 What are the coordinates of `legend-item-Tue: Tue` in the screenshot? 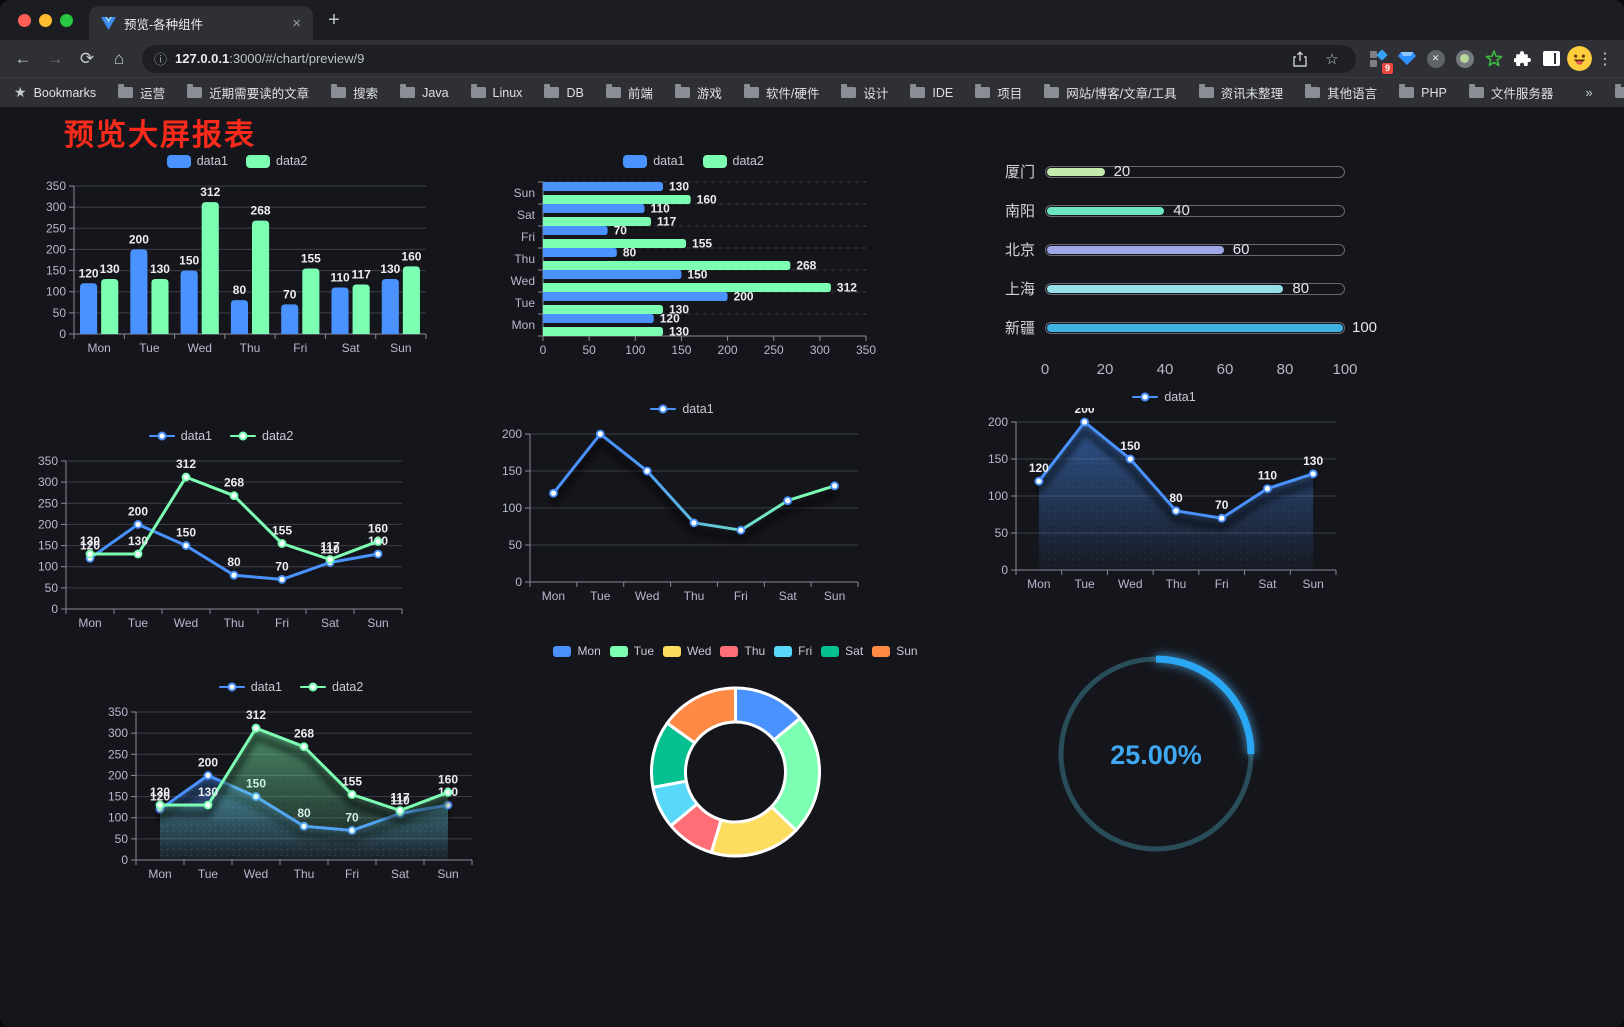 It's located at (631, 651).